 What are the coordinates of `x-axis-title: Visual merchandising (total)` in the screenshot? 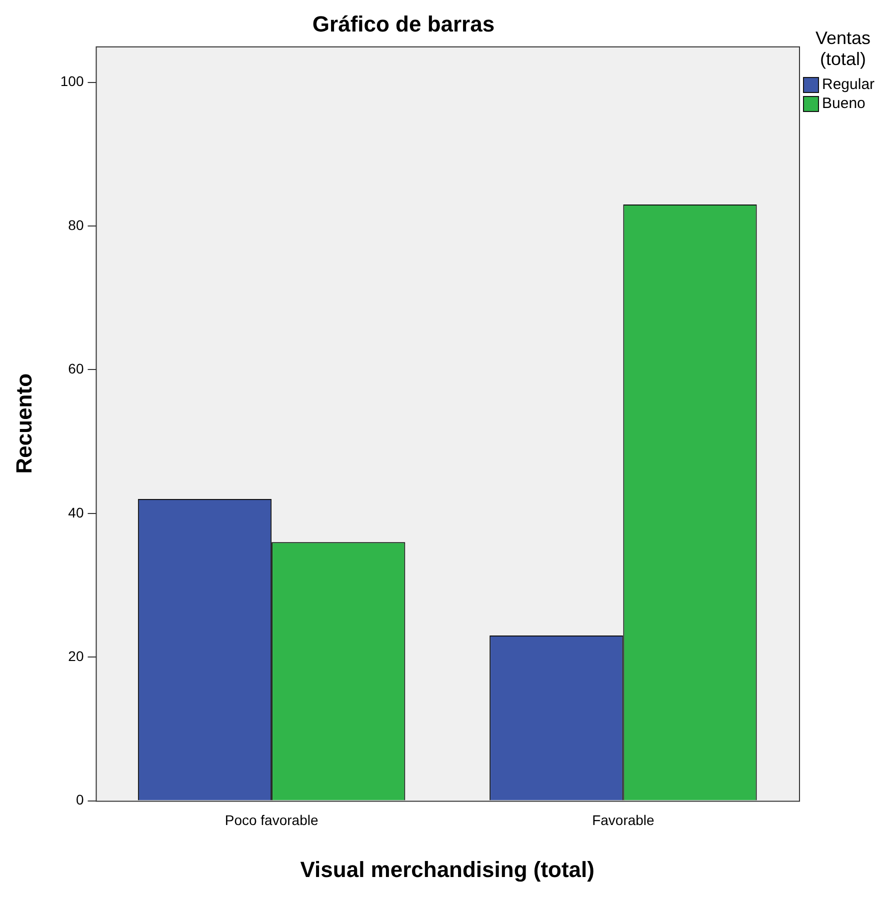 It's located at (447, 869).